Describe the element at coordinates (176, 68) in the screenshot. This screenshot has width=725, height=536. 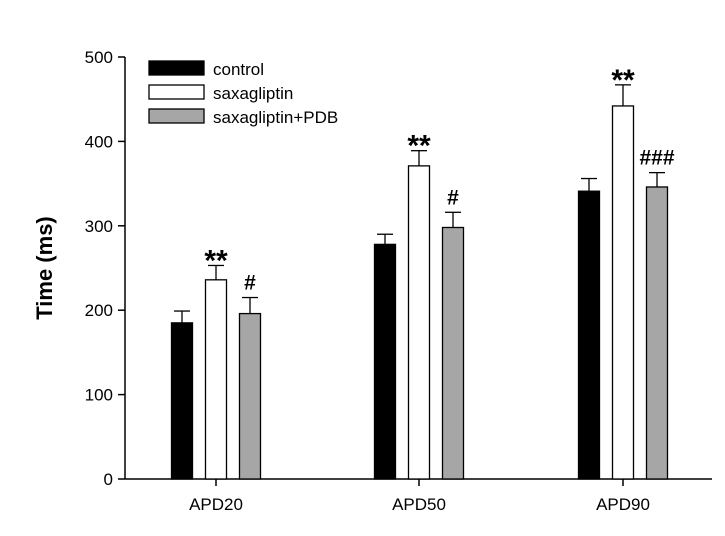
I see `legend-swatch-control` at that location.